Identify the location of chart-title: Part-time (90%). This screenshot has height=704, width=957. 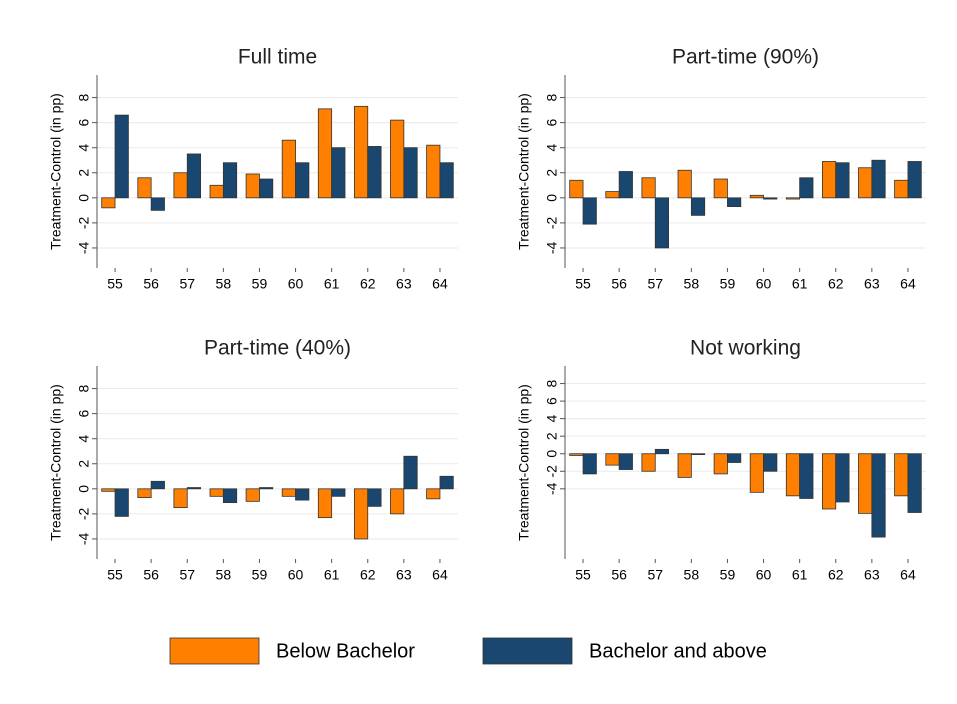
(745, 57).